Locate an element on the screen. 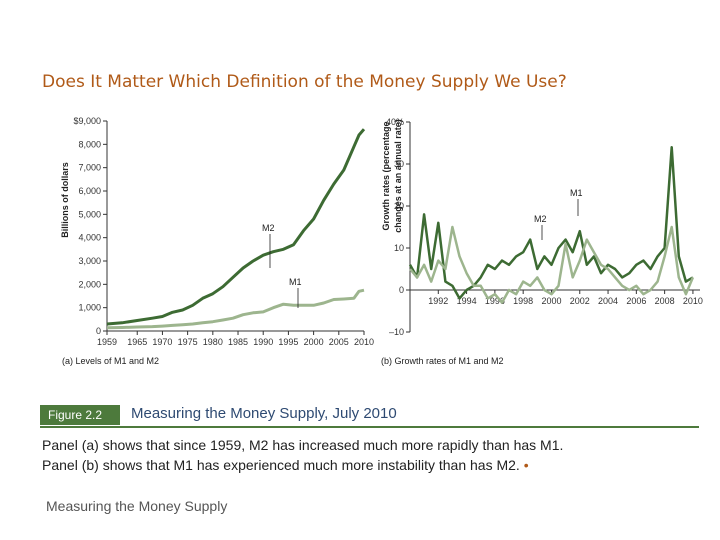 The image size is (720, 540). series-line-m2-growth is located at coordinates (551, 222).